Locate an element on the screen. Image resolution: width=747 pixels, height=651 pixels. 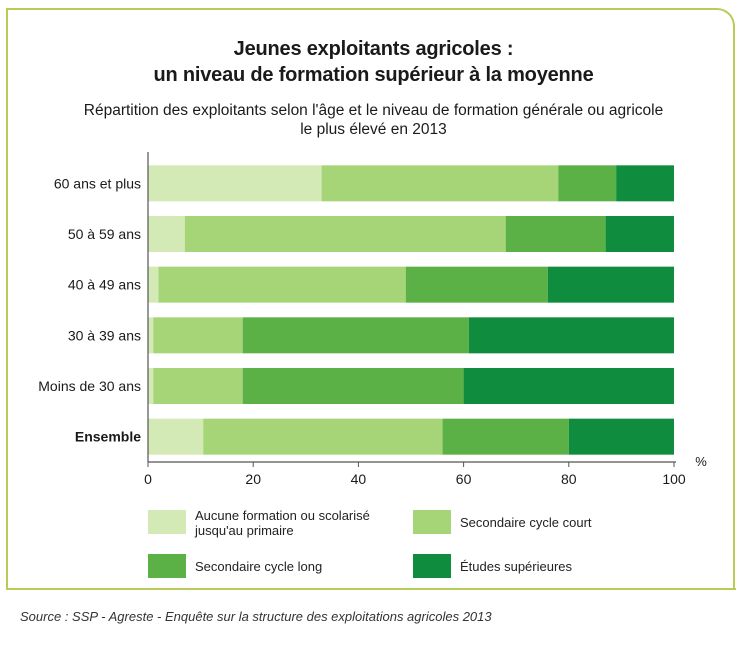
category-label: 40 à 49 ans is located at coordinates (104, 285).